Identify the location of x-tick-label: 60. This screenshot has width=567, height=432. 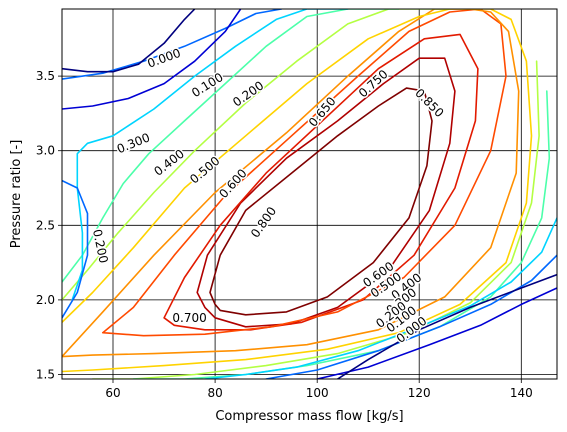
(112, 393).